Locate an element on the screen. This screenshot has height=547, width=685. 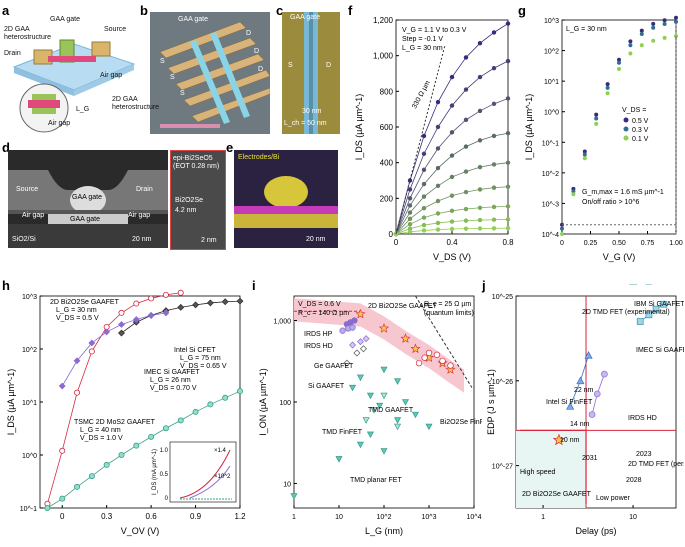
series-line is located at coordinates (452, 129).